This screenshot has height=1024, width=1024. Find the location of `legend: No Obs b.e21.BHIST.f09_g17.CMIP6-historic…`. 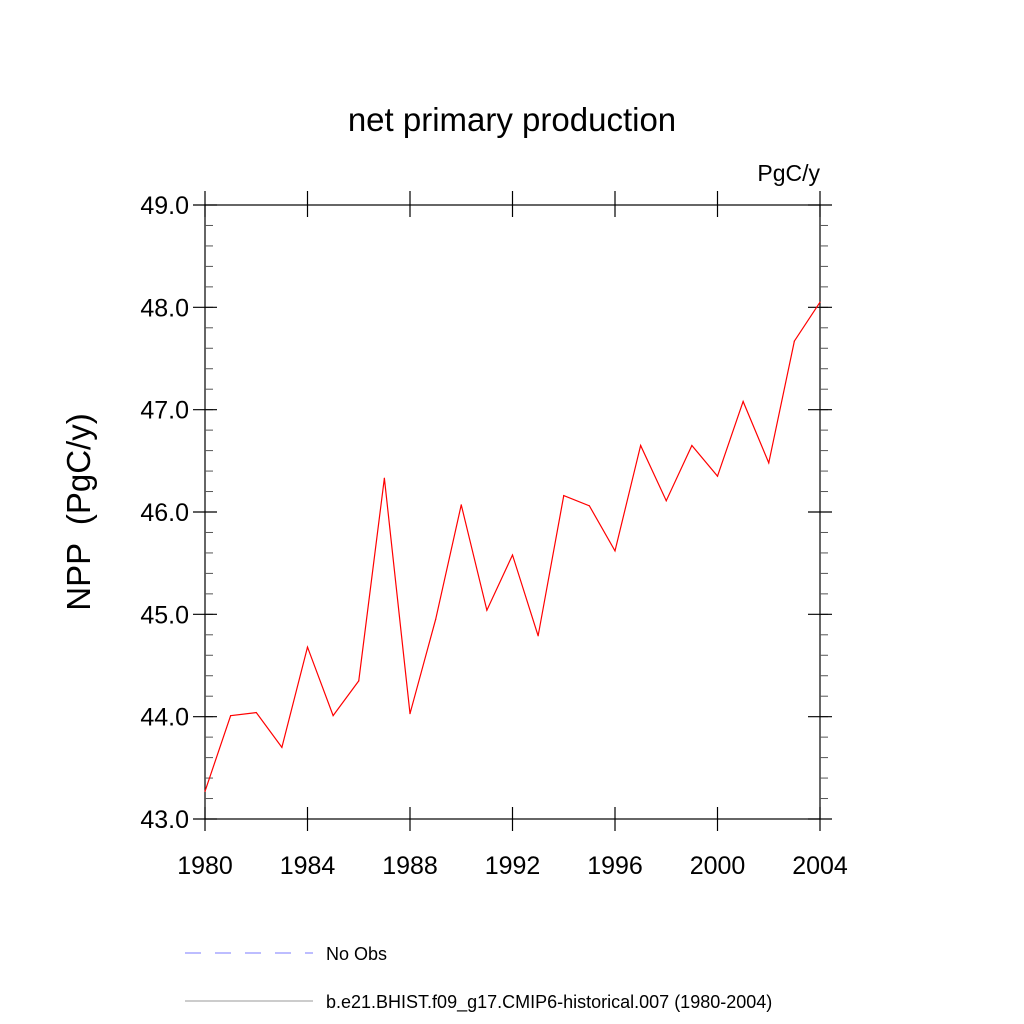

legend: No Obs b.e21.BHIST.f09_g17.CMIP6-historic… is located at coordinates (478, 978).